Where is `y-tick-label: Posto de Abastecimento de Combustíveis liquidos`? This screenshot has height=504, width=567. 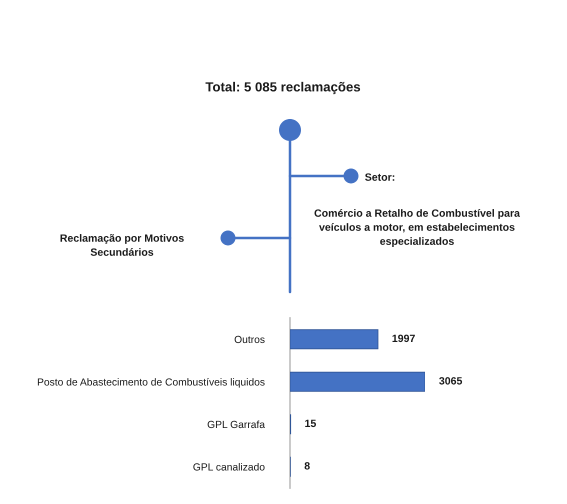 y-tick-label: Posto de Abastecimento de Combustíveis liquidos is located at coordinates (151, 383).